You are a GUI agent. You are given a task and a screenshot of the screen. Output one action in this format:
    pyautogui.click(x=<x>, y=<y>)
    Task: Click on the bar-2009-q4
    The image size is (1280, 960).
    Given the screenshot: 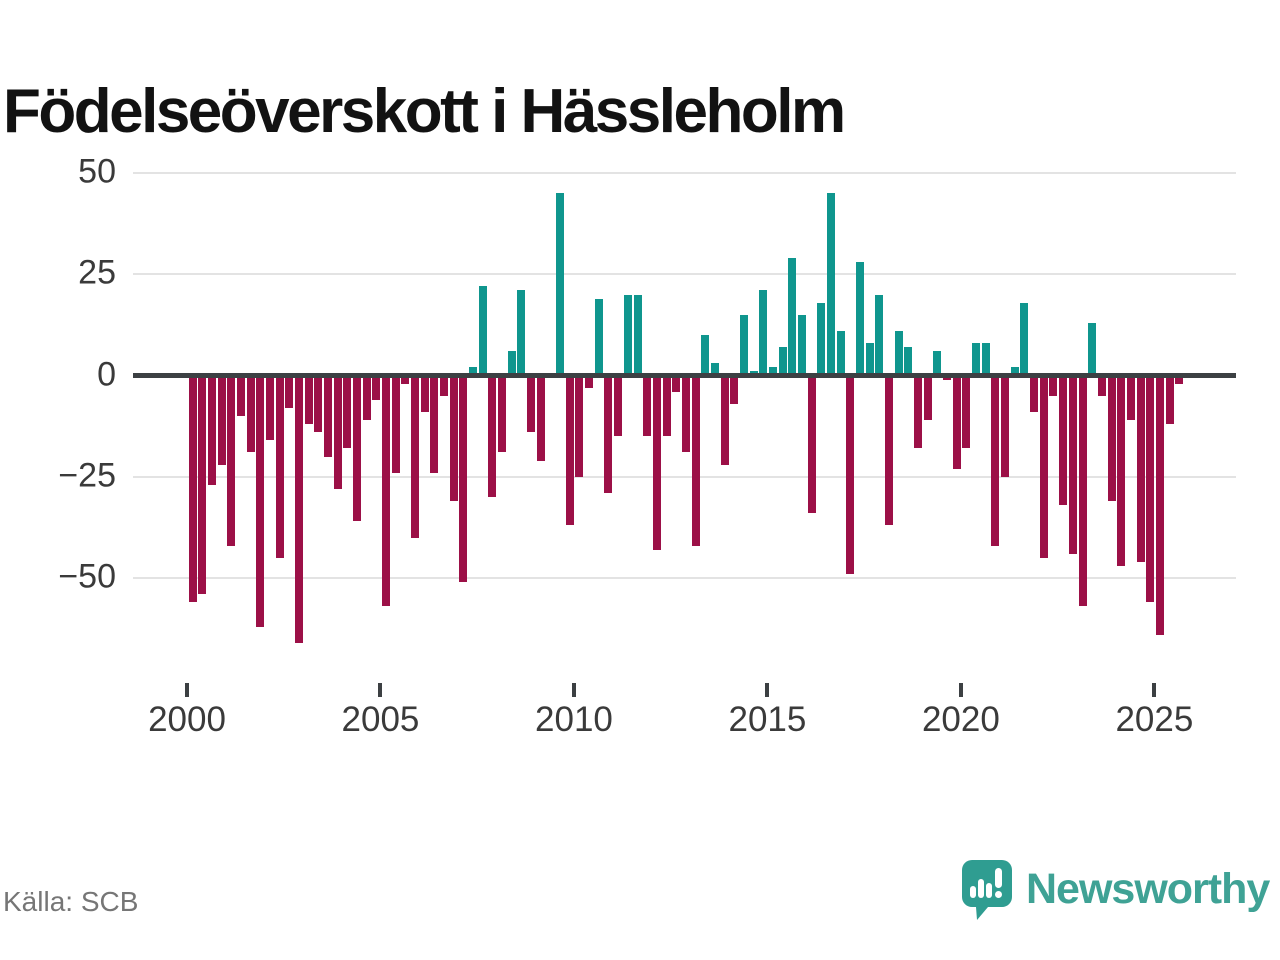 What is the action you would take?
    pyautogui.click(x=569, y=450)
    